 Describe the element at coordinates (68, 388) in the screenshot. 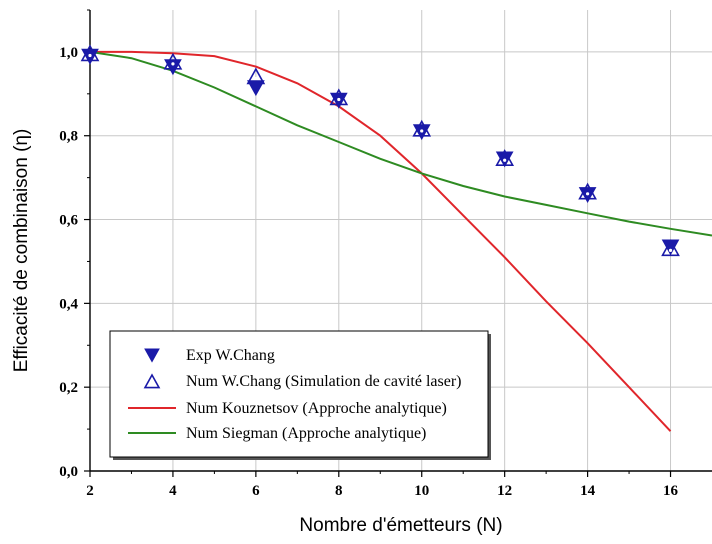

I see `y-tick-label: 0,2` at that location.